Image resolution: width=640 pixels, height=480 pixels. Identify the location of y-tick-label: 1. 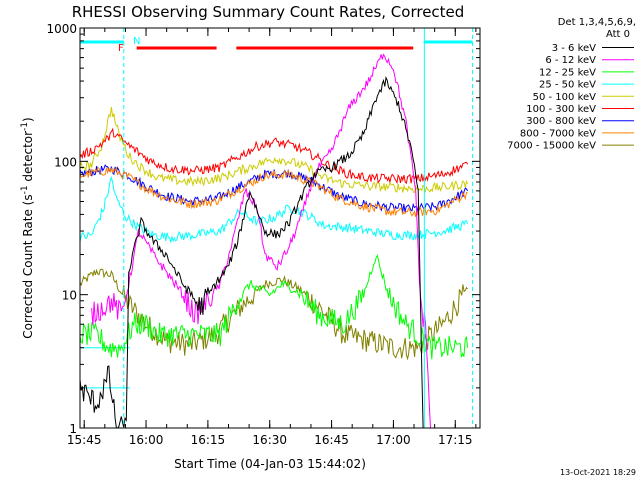
(73, 429).